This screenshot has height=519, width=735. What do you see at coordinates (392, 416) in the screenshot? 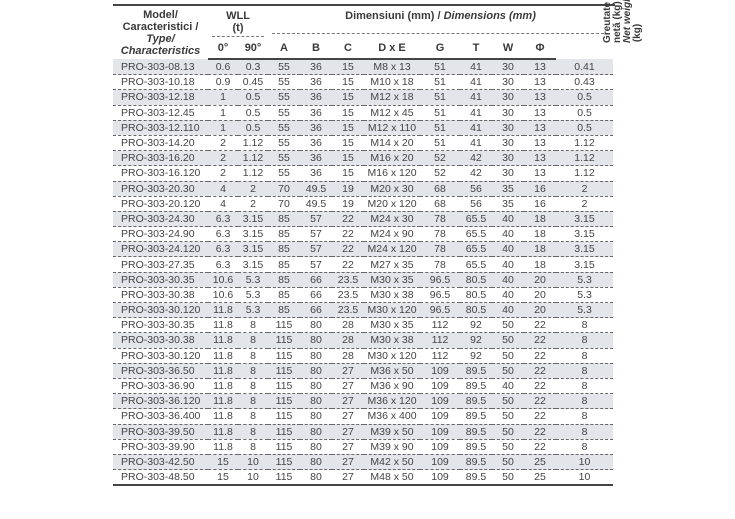
I see `value-cell: M36 x 400` at bounding box center [392, 416].